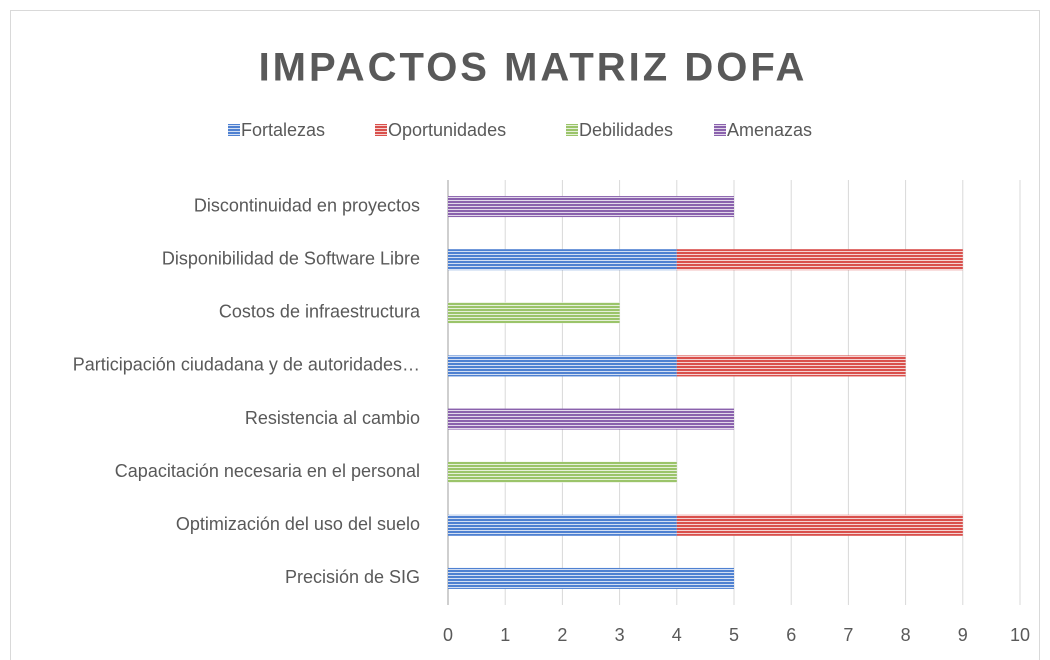 This screenshot has height=660, width=1050. Describe the element at coordinates (620, 635) in the screenshot. I see `x-tick-label: 3` at that location.